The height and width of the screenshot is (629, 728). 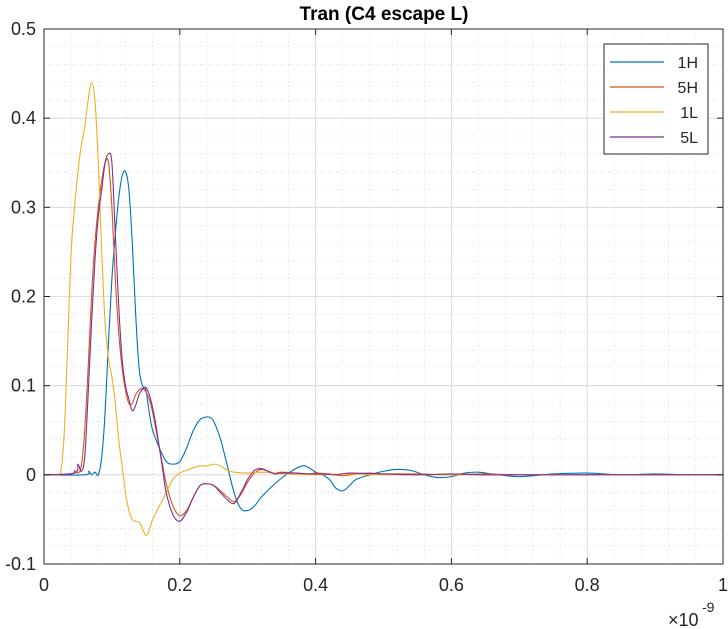 I want to click on chart-title: Tran (C4 escape L), so click(x=384, y=14).